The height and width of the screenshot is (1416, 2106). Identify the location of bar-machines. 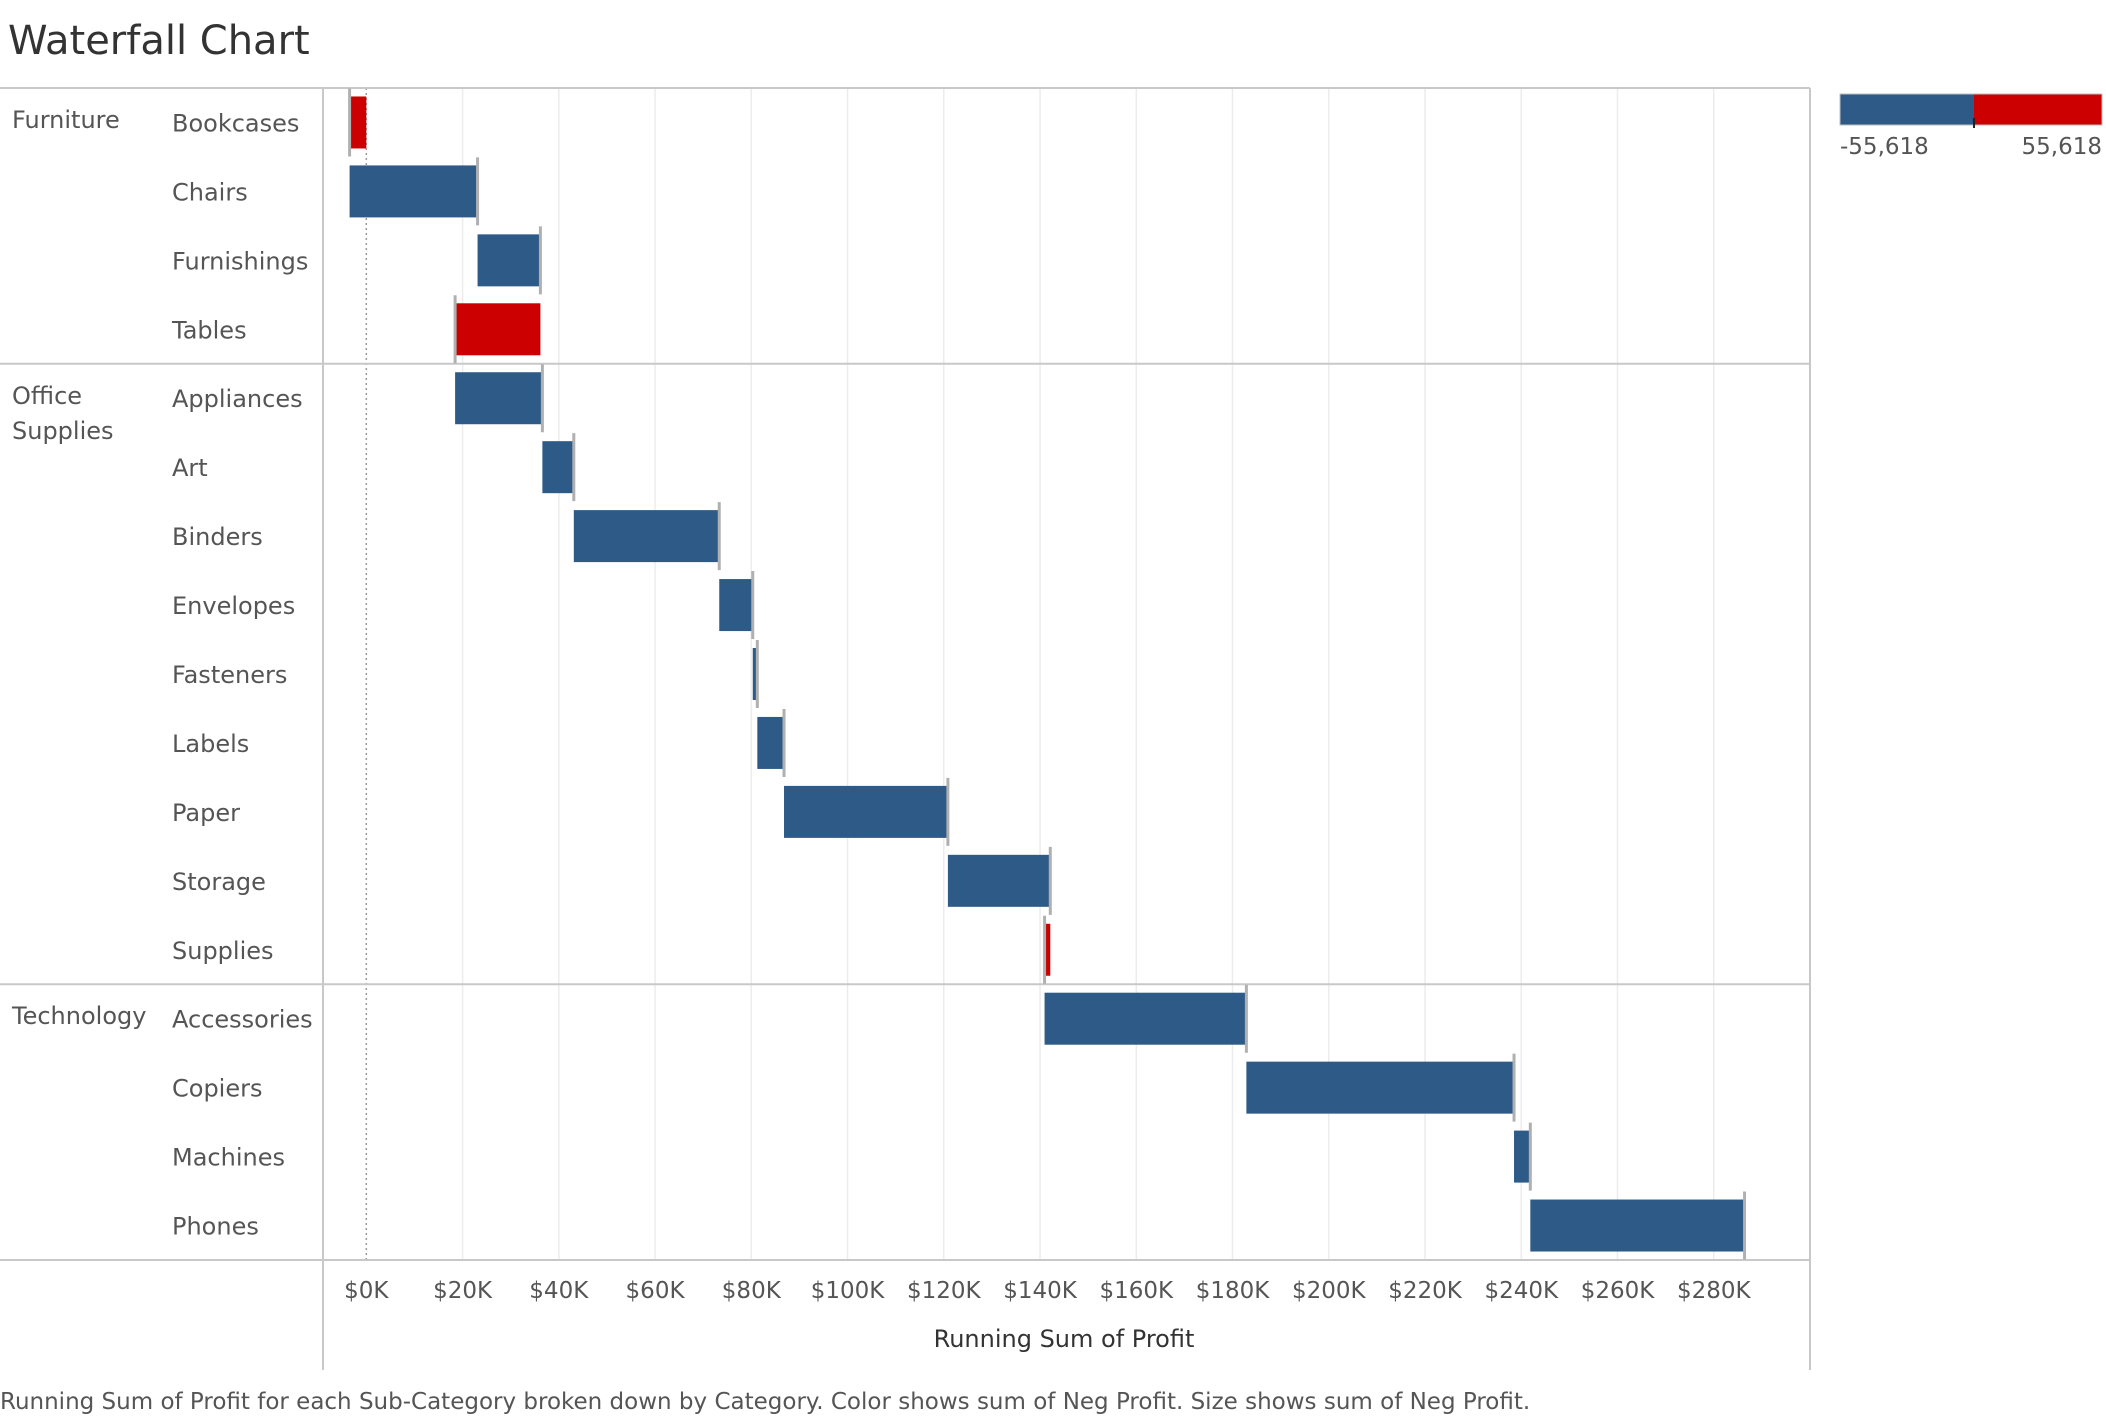
(1522, 1156).